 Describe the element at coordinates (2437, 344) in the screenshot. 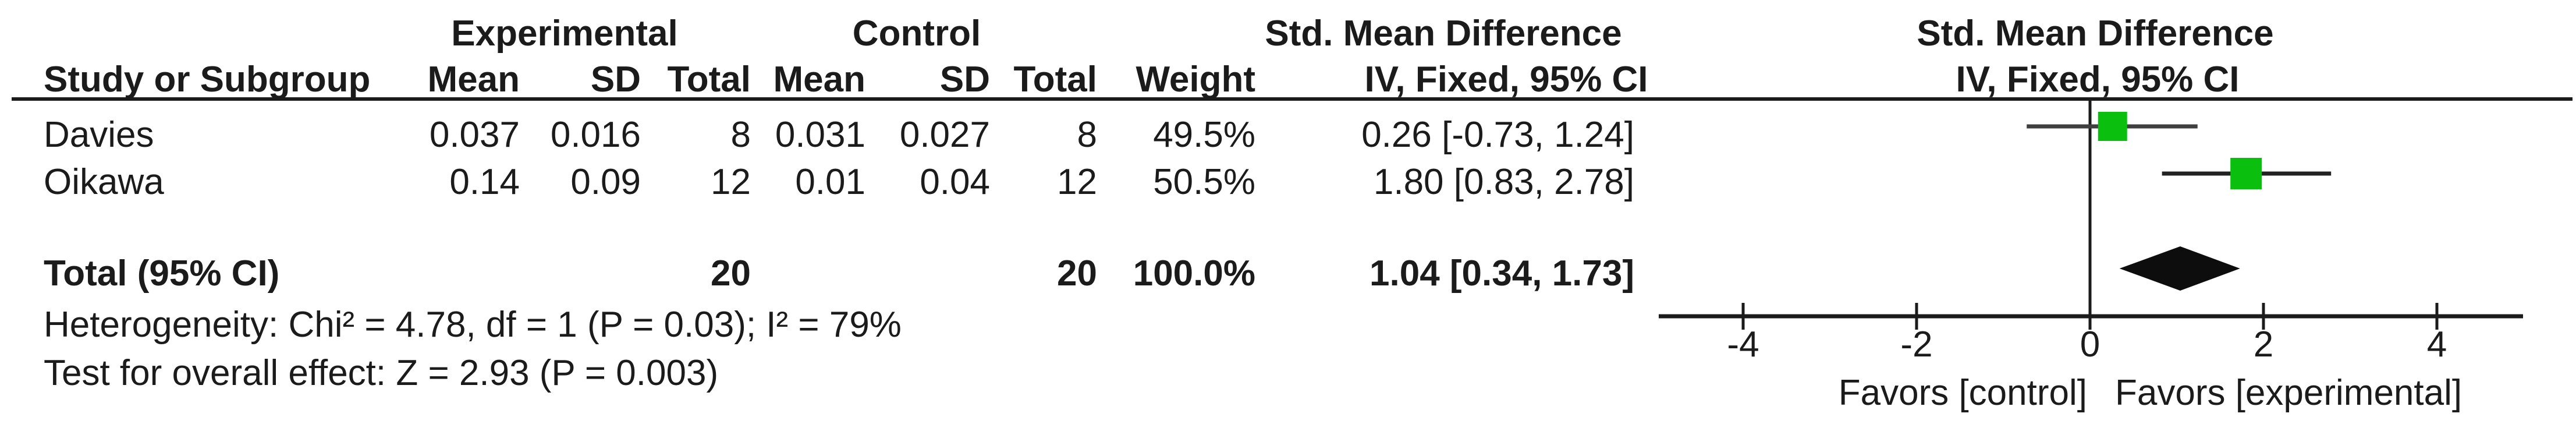

I see `axis-tick-label: 4` at that location.